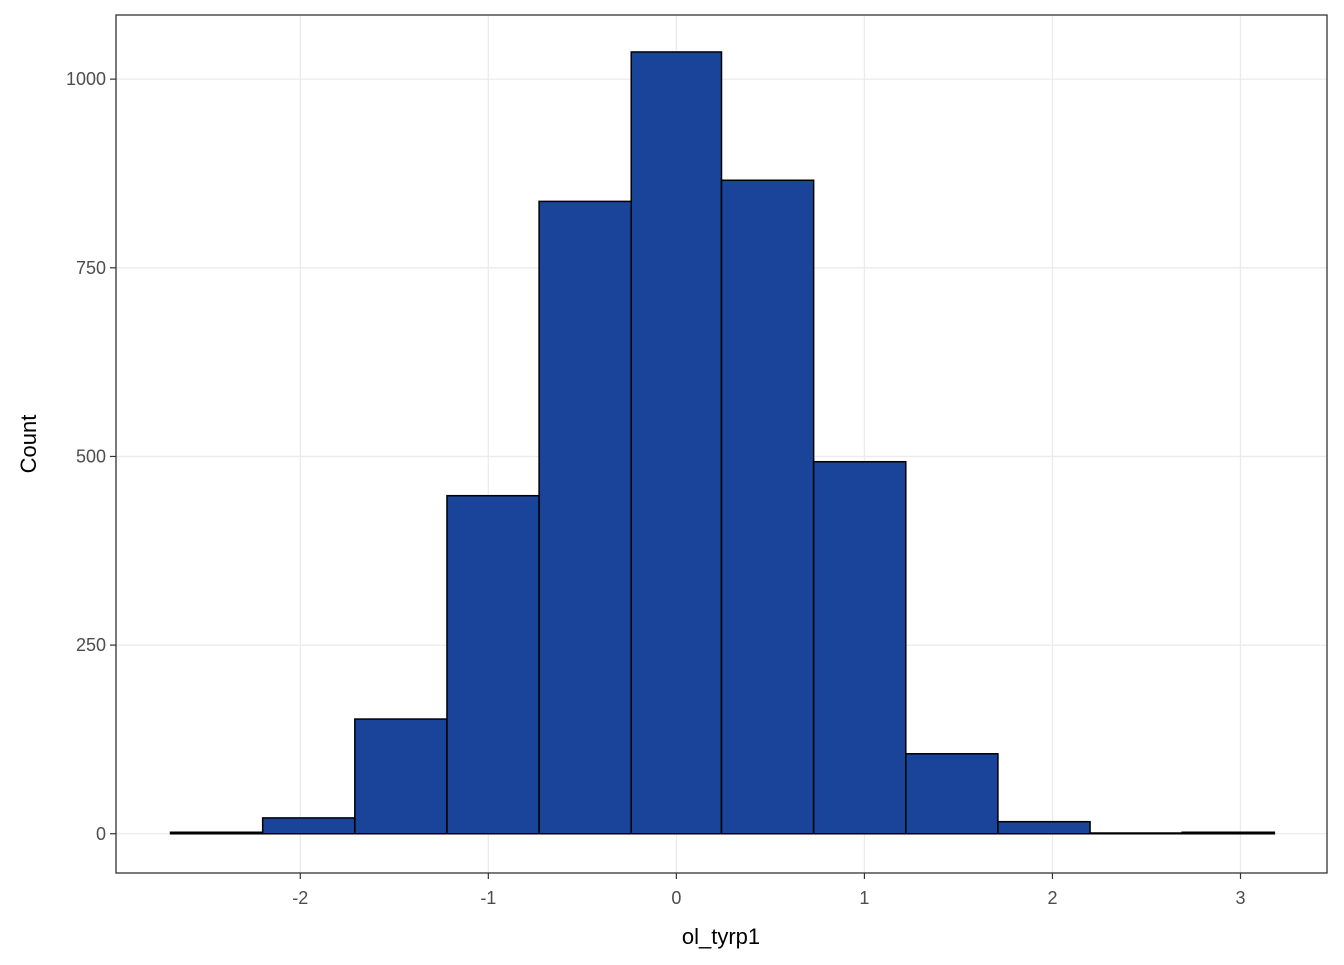  Describe the element at coordinates (91, 645) in the screenshot. I see `y-tick-label: 250` at that location.